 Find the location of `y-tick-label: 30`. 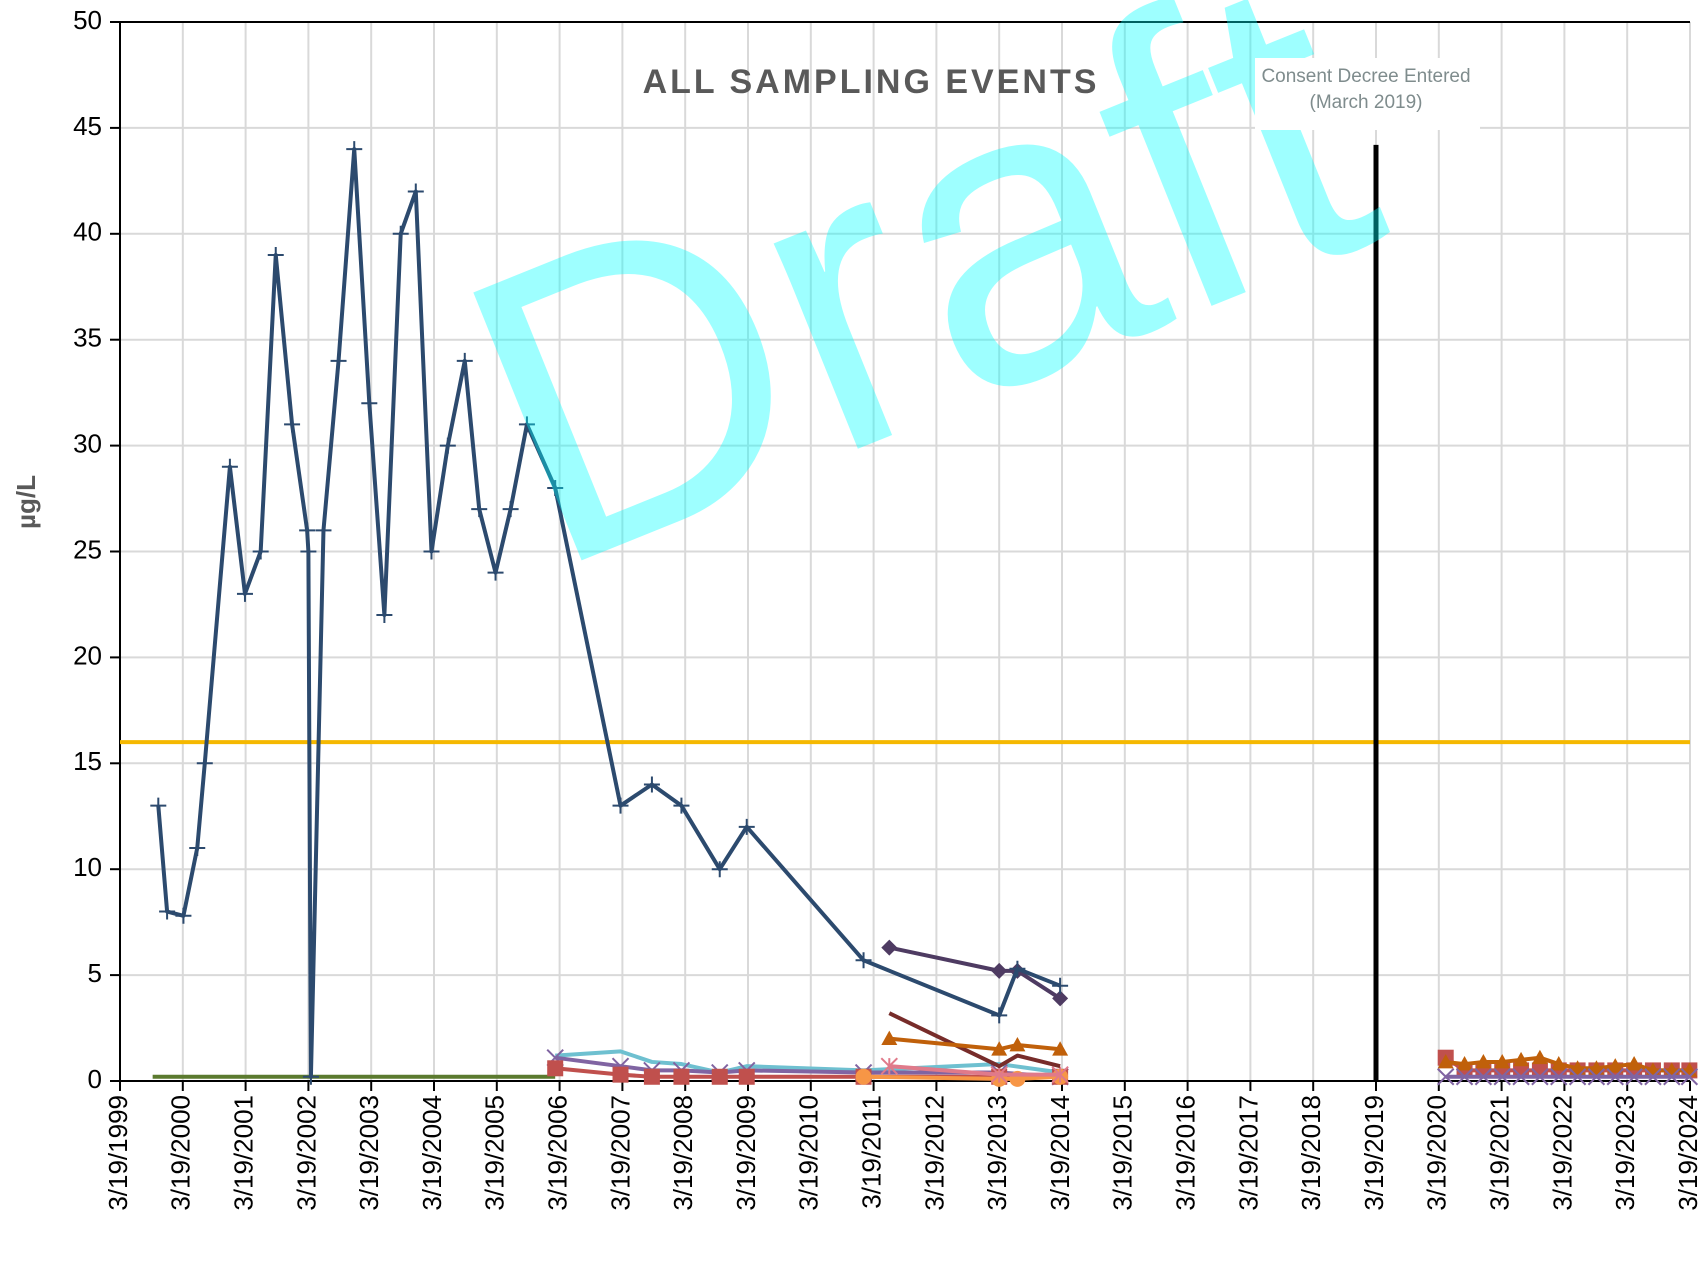

y-tick-label: 30 is located at coordinates (87, 443).